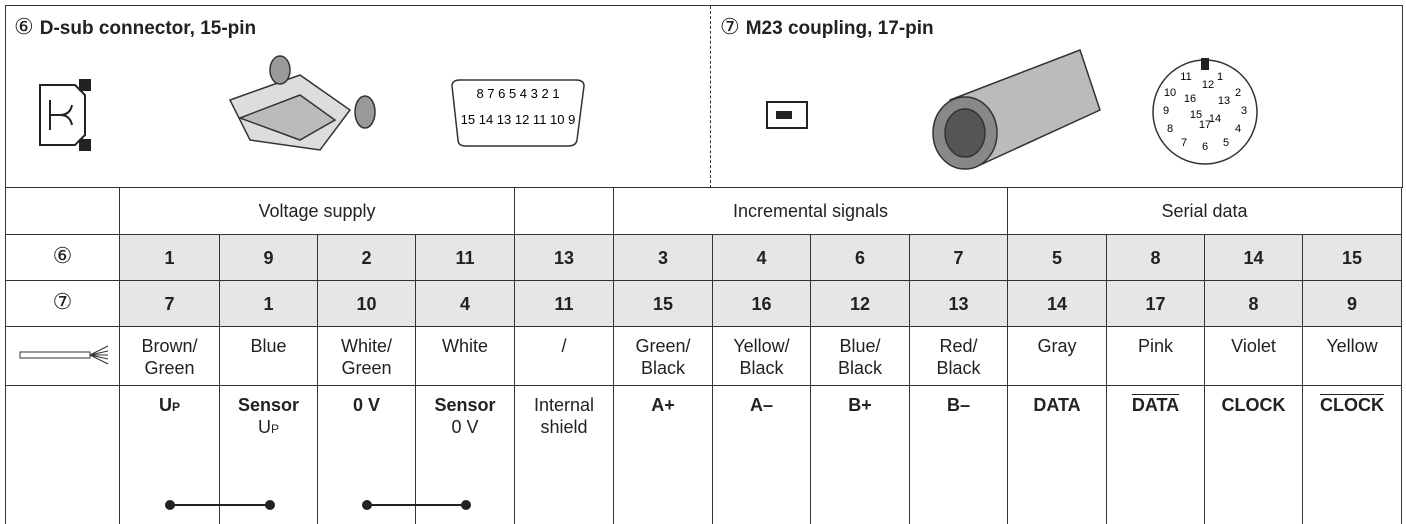 The height and width of the screenshot is (524, 1406). What do you see at coordinates (1184, 143) in the screenshot?
I see `pin-label: 7` at bounding box center [1184, 143].